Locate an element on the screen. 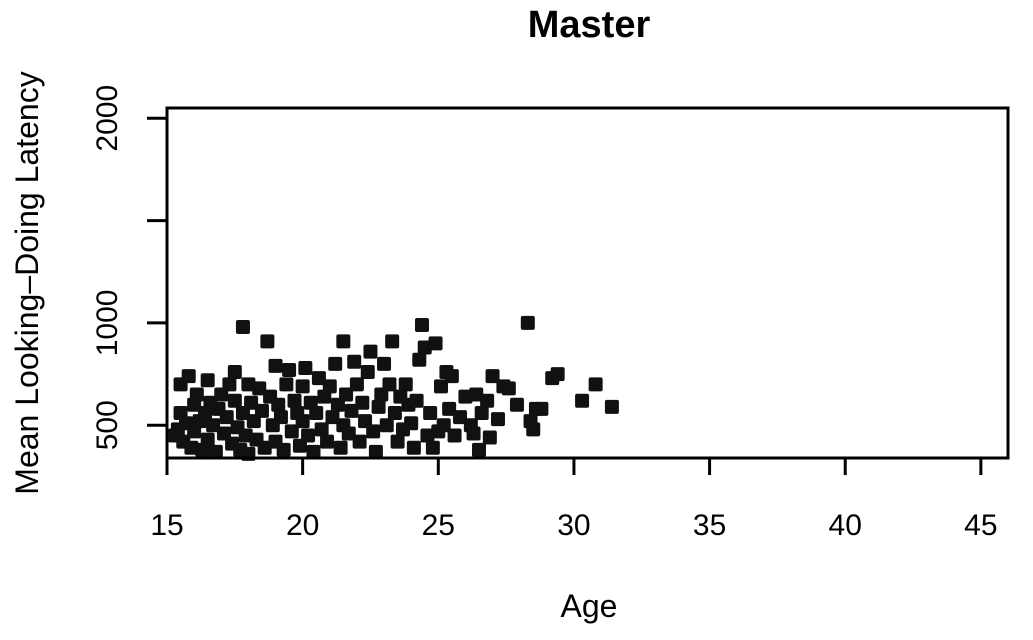  y-tick-label: 2000 is located at coordinates (107, 118).